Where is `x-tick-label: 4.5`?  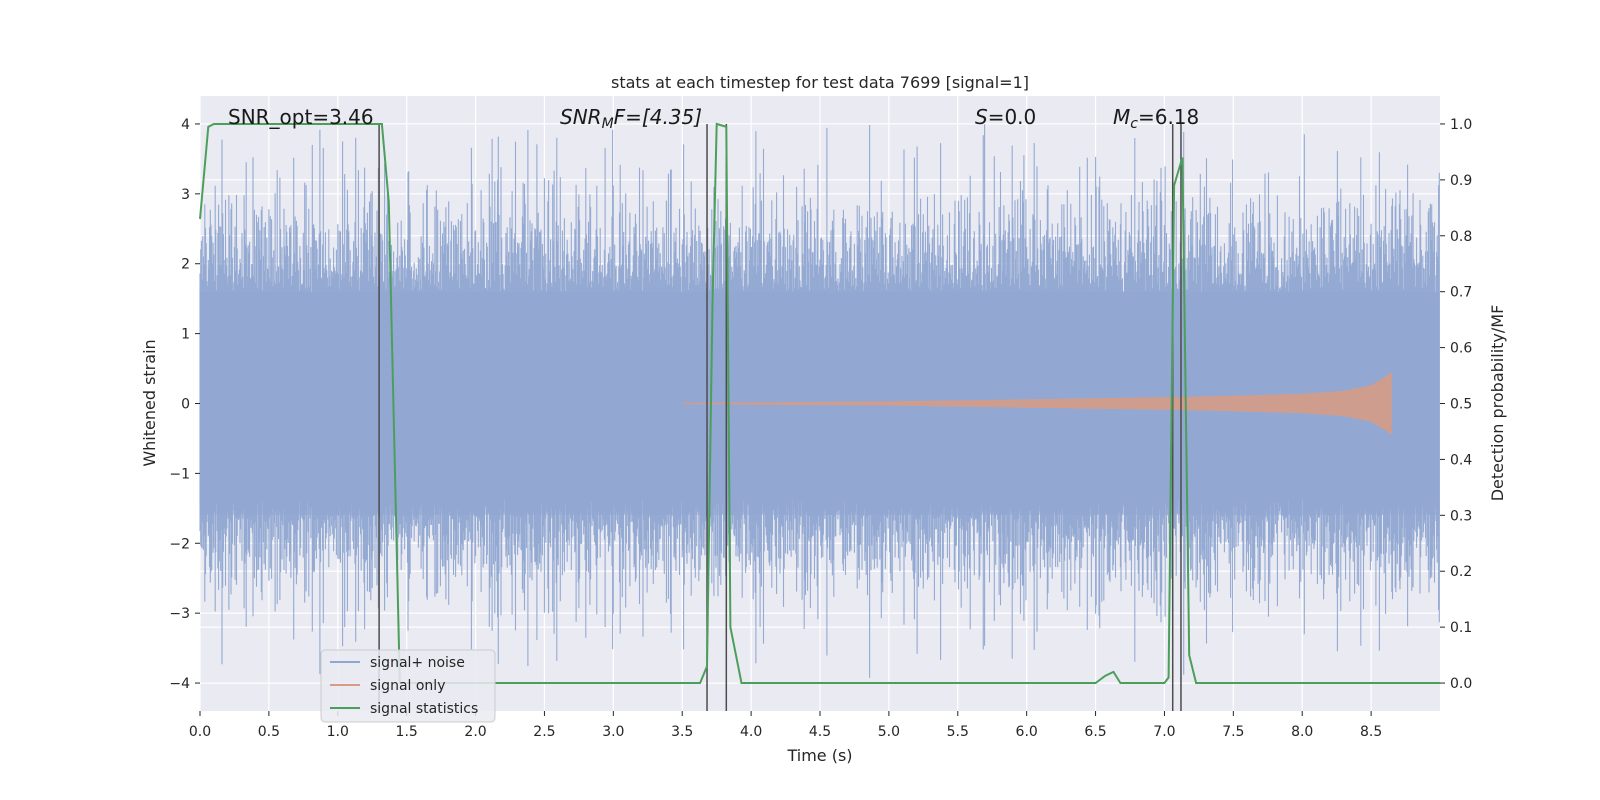 x-tick-label: 4.5 is located at coordinates (820, 732).